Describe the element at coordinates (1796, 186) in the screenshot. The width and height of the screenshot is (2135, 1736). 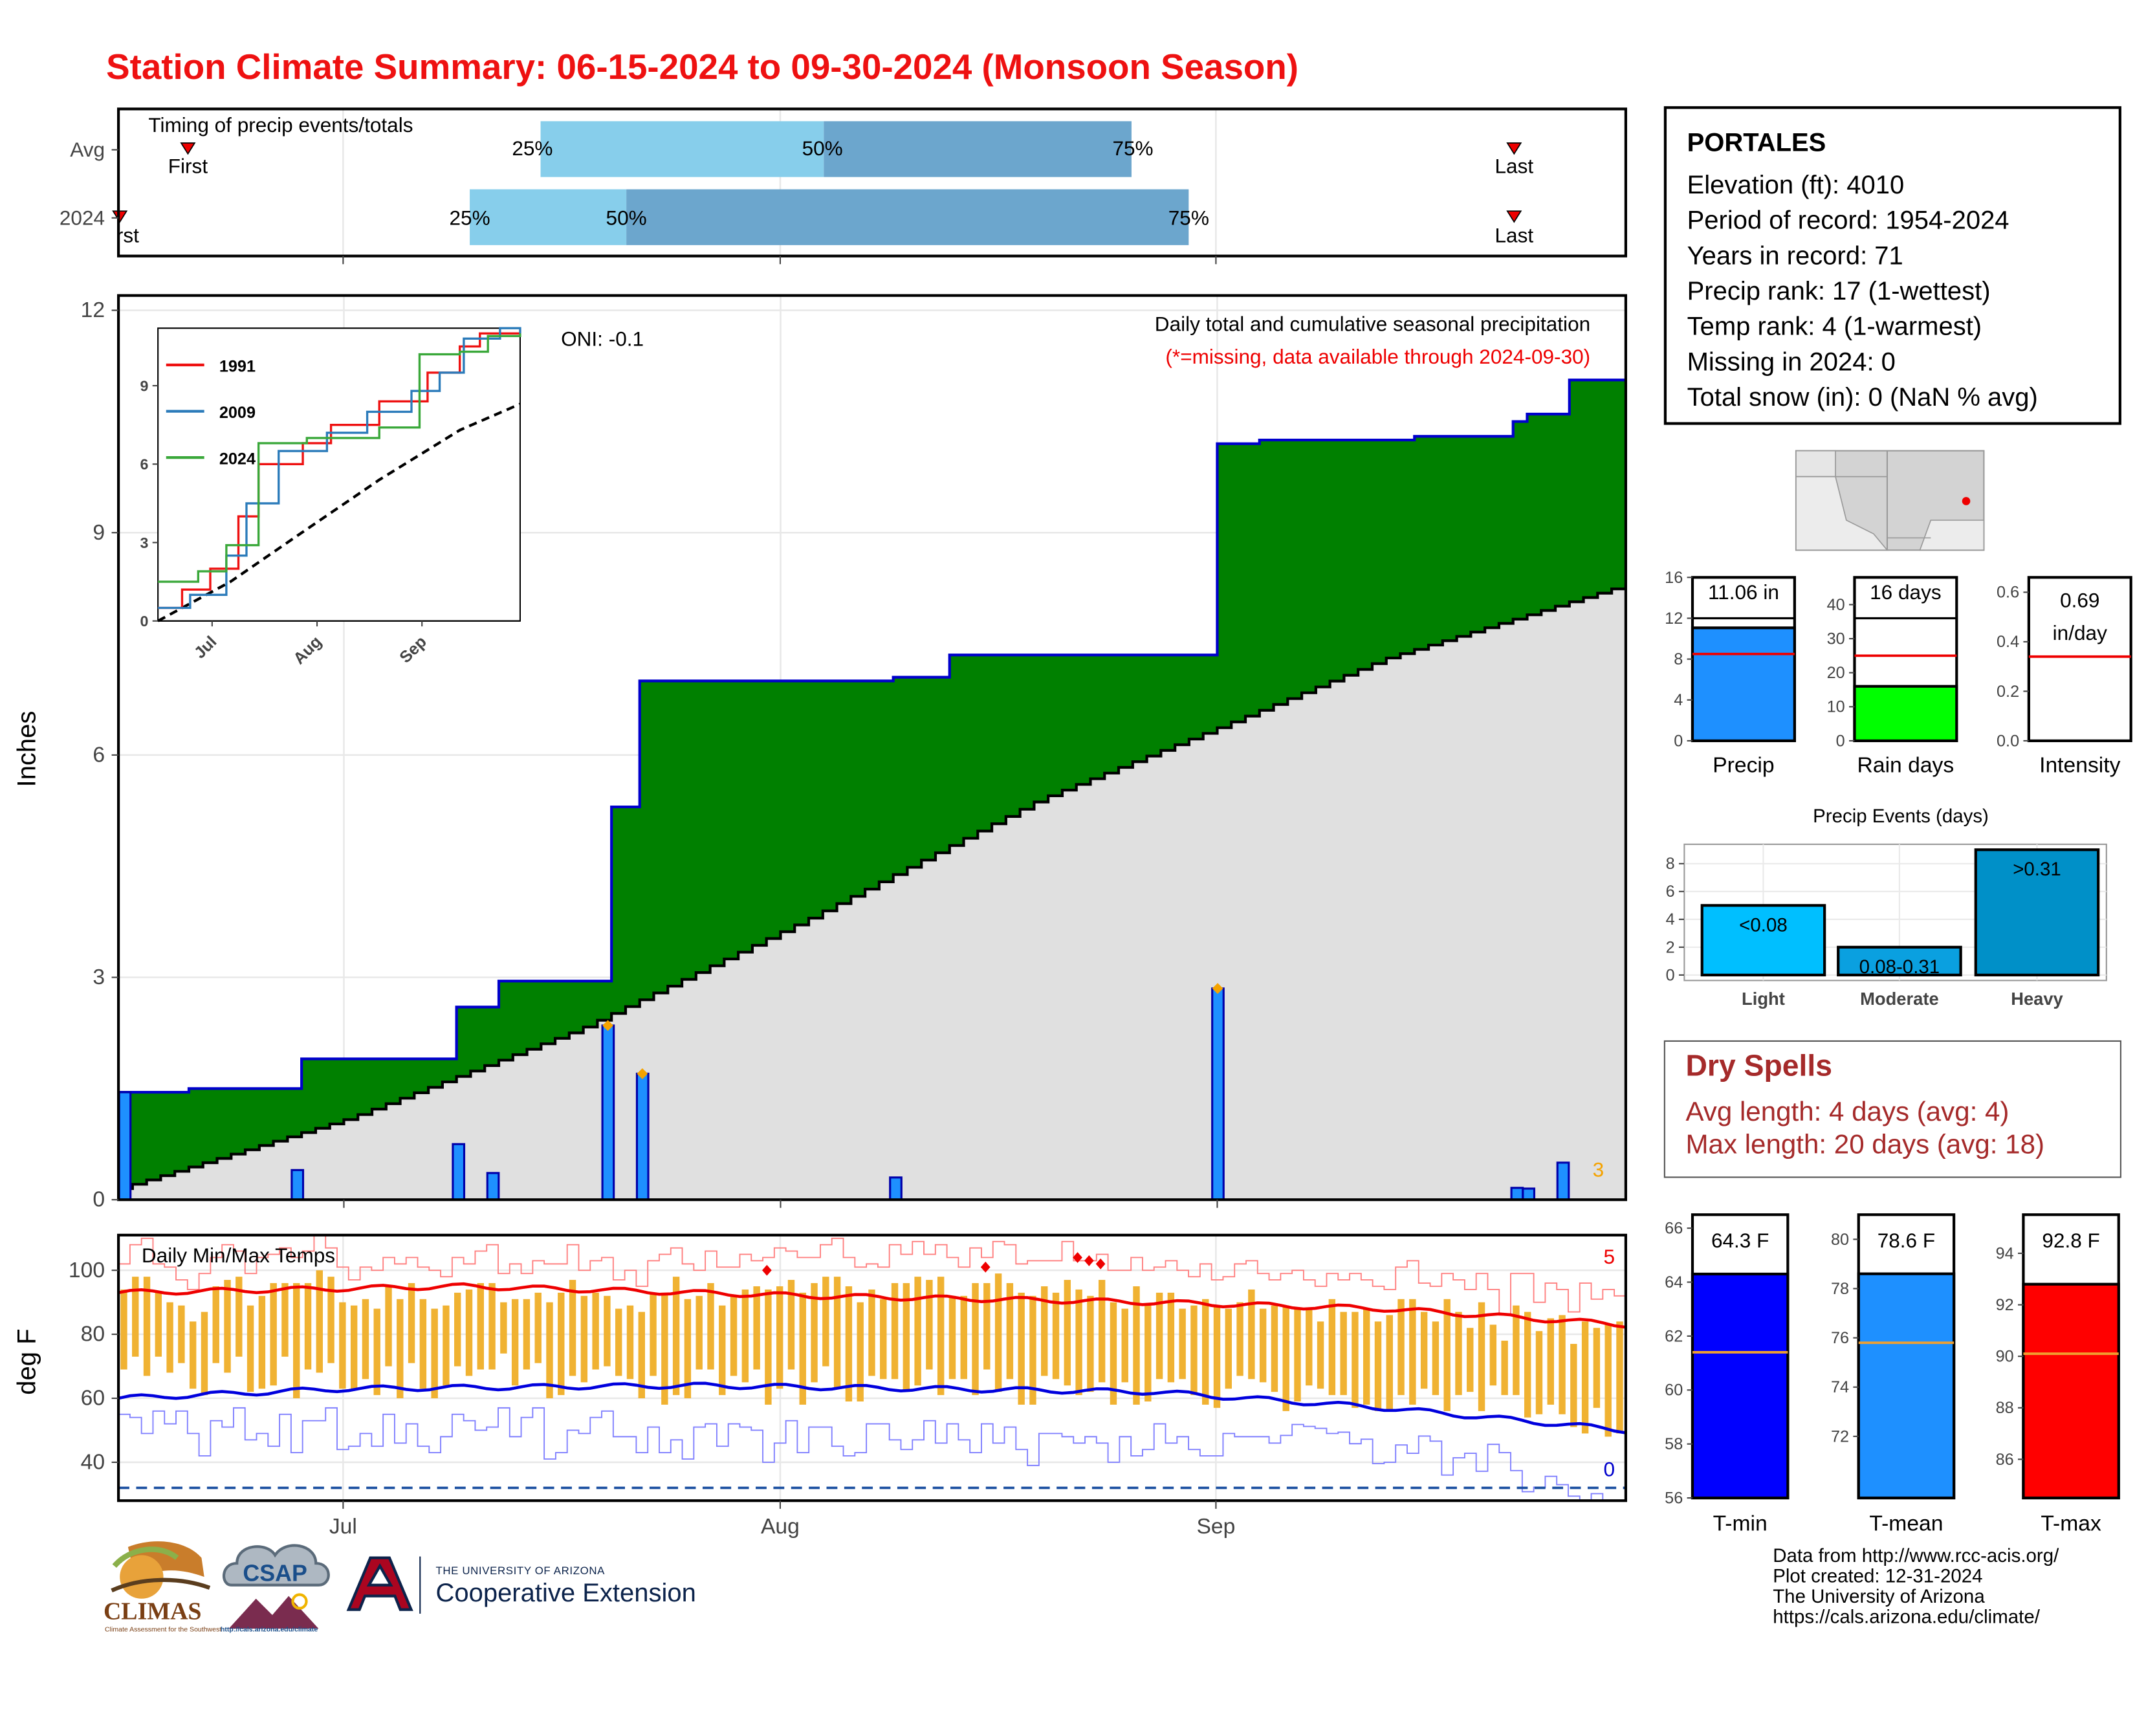
I see `station-elevation: Elevation (ft): 4010` at that location.